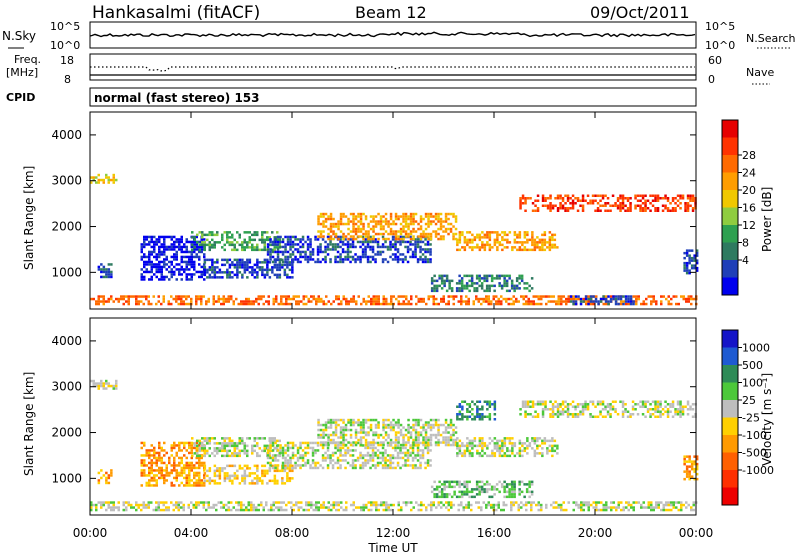  I want to click on velocity-cell-2046, so click(457, 446).